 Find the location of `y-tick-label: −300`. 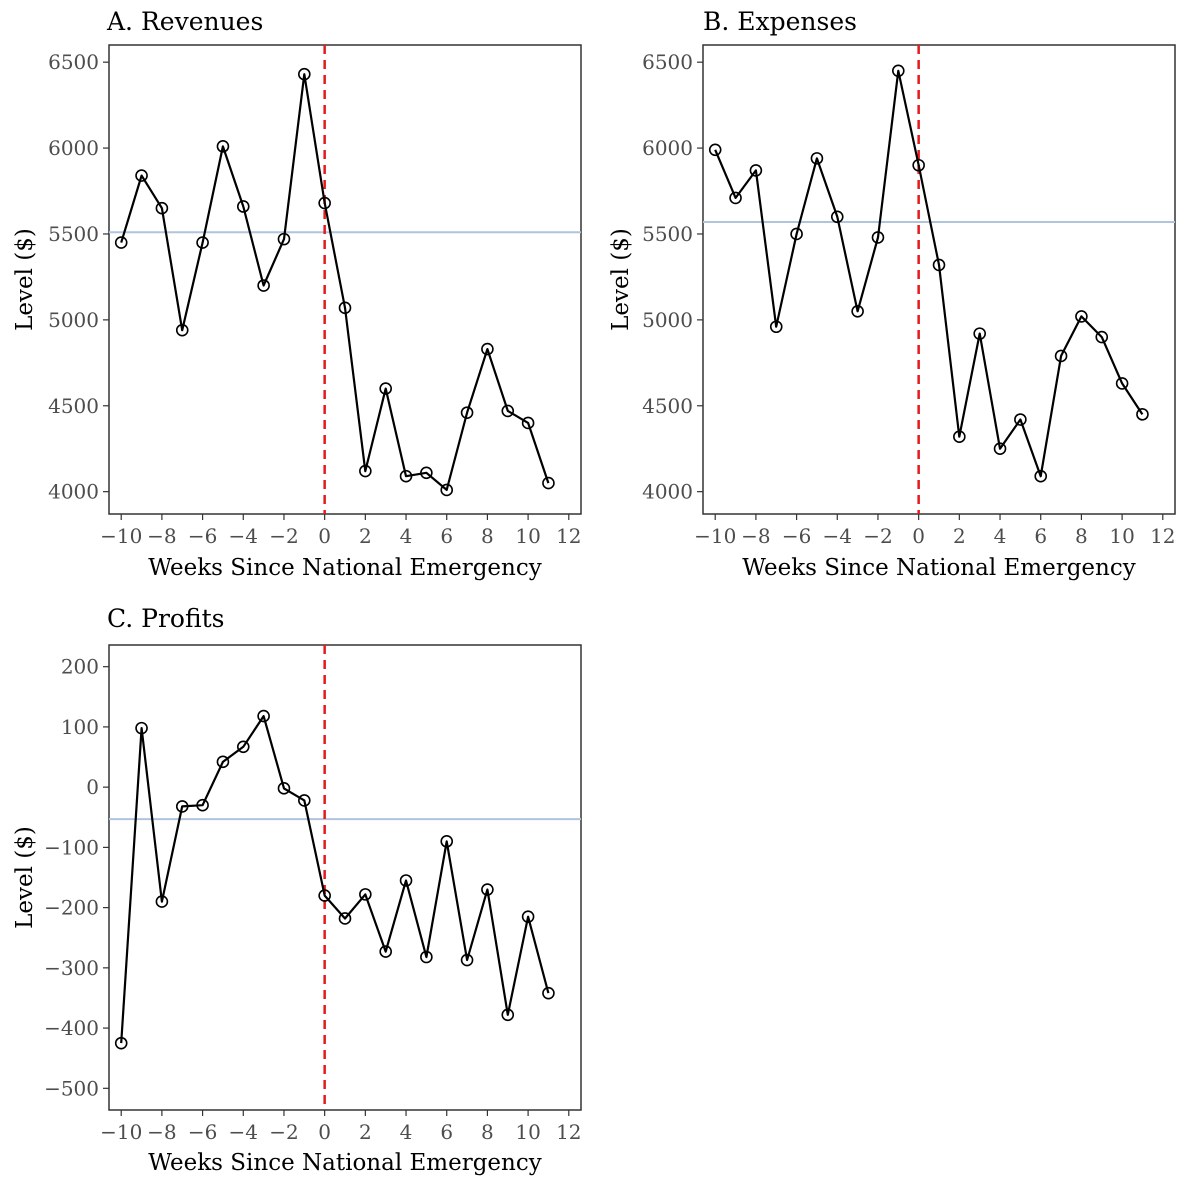

y-tick-label: −300 is located at coordinates (71, 968).